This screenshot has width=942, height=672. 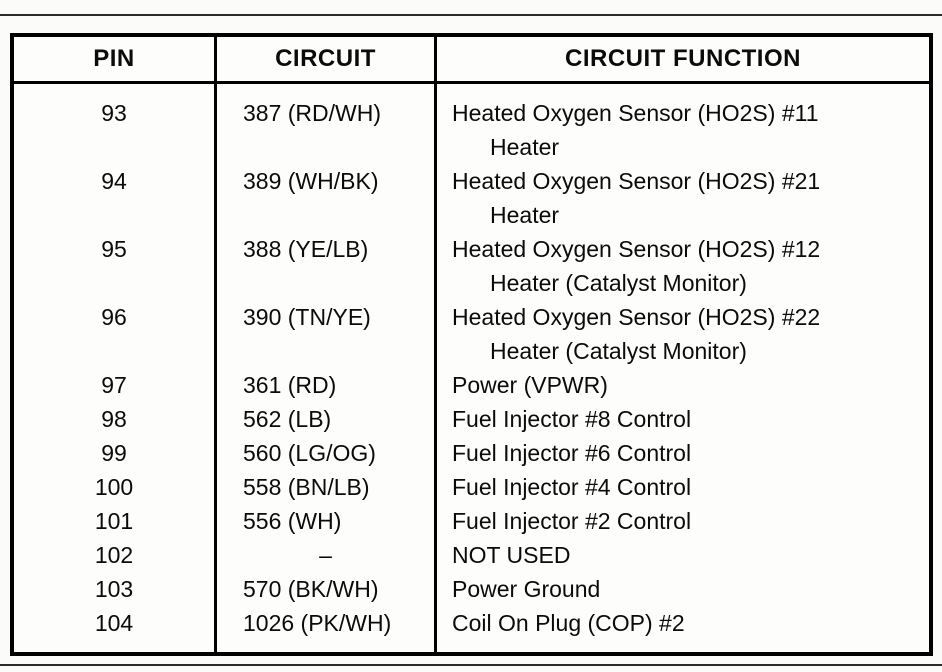 I want to click on scan-artifact-line-top, so click(x=471, y=15).